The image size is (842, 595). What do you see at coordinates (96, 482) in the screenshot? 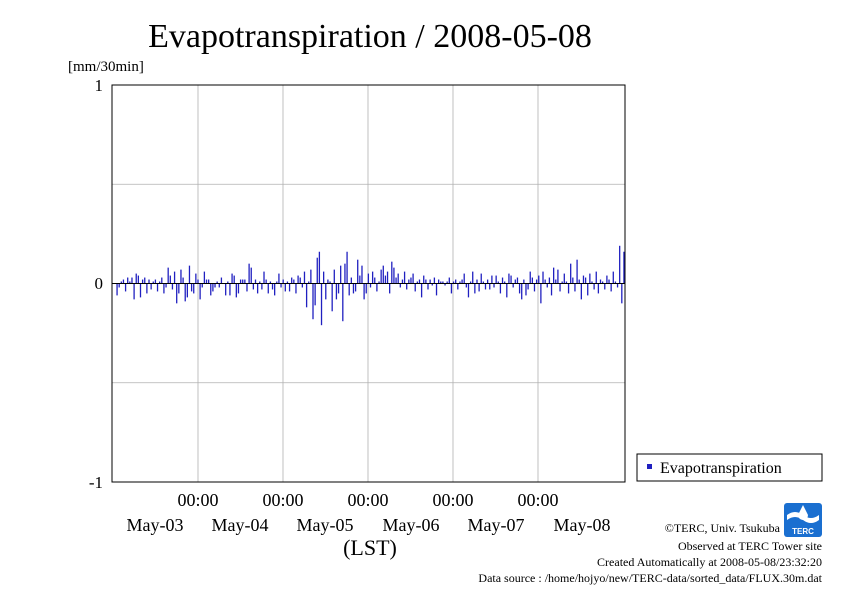
I see `y-tick-label-bottom: -1` at bounding box center [96, 482].